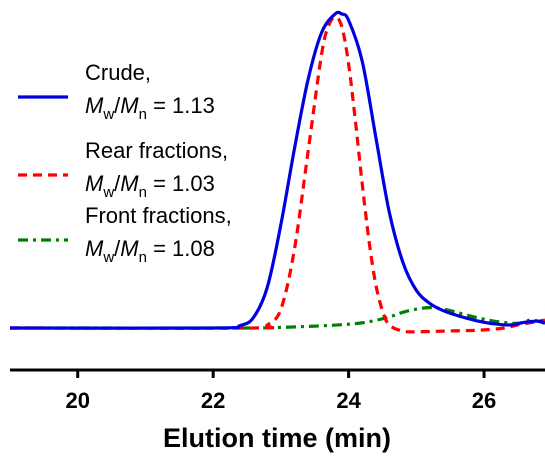 The image size is (545, 461). What do you see at coordinates (158, 215) in the screenshot?
I see `legend-label-2: Front fractions,` at bounding box center [158, 215].